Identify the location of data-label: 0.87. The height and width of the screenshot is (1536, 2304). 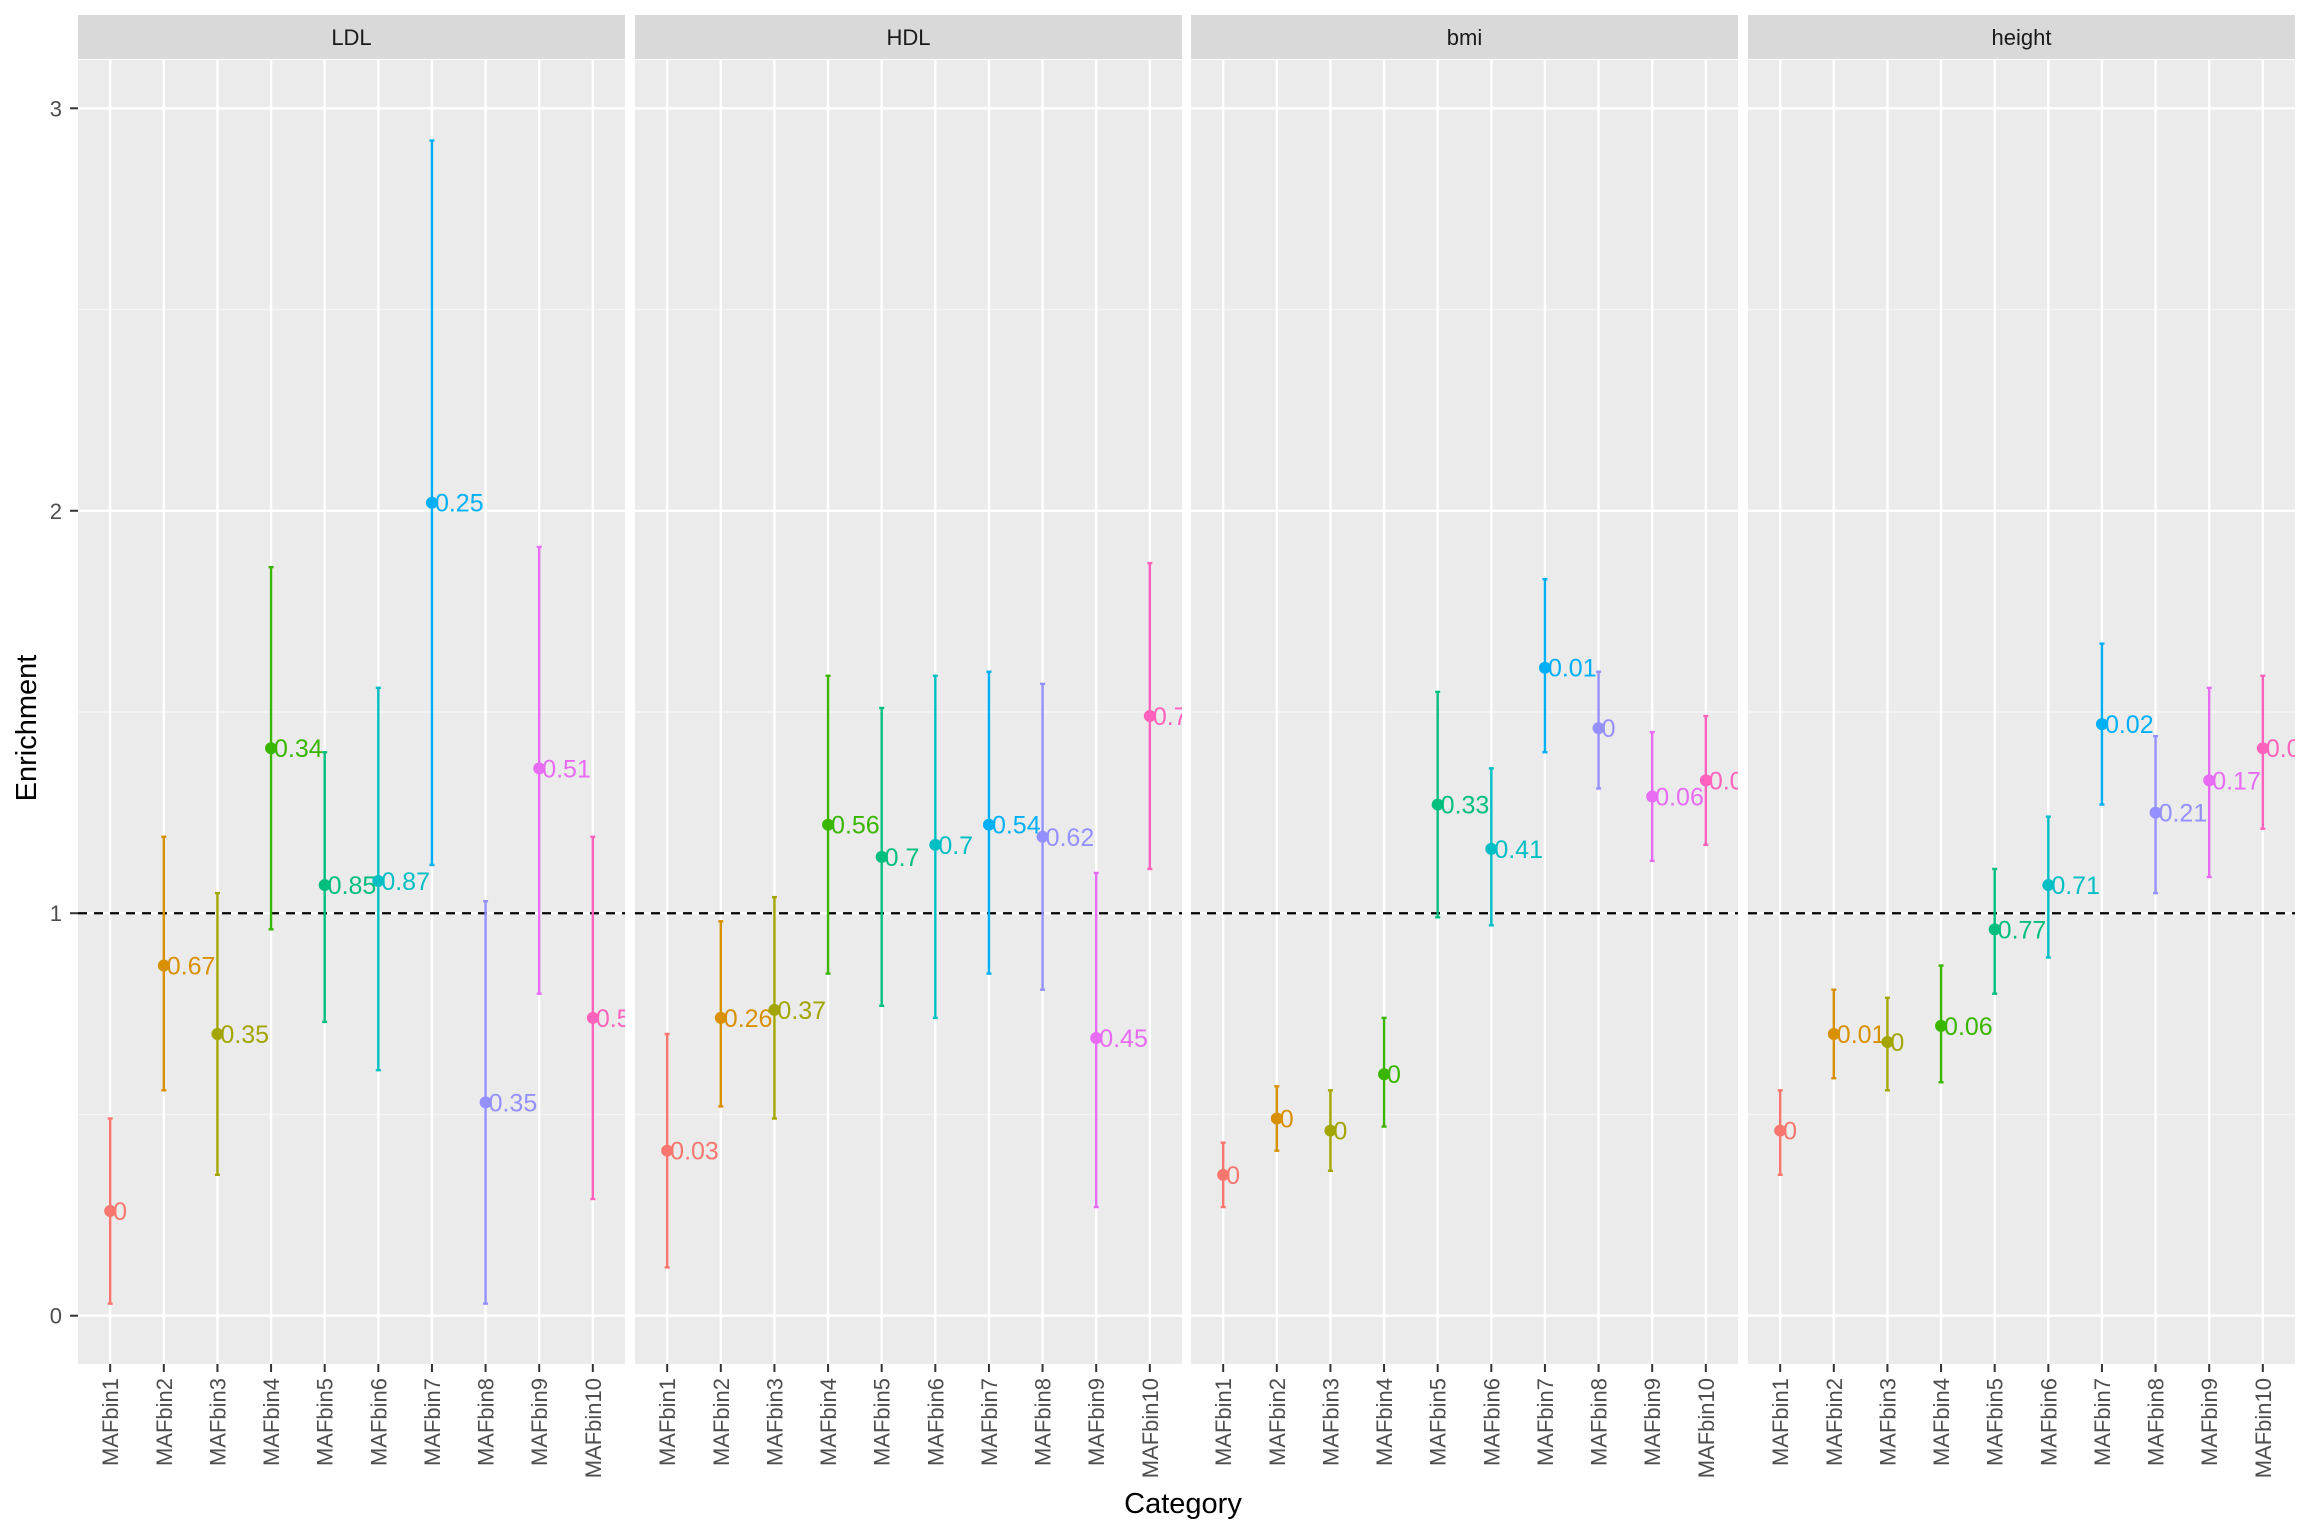
(405, 882).